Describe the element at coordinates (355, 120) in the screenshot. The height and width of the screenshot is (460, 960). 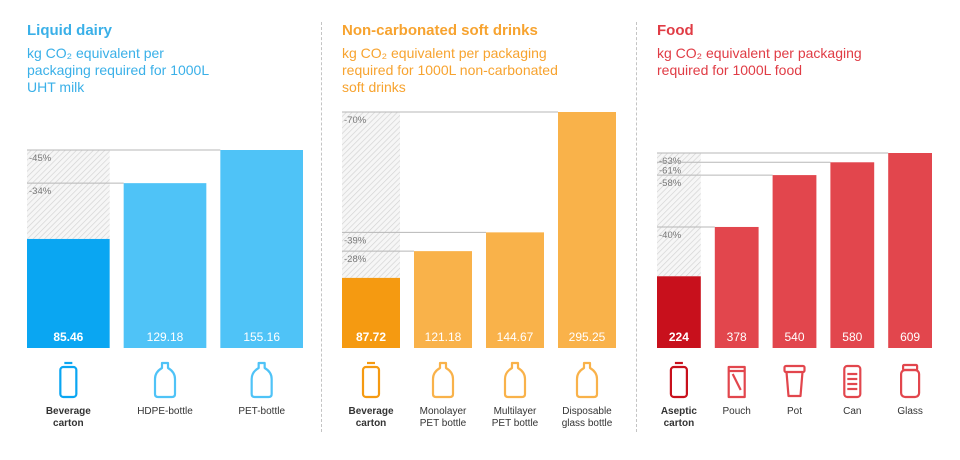
I see `reduction-label: -70%` at that location.